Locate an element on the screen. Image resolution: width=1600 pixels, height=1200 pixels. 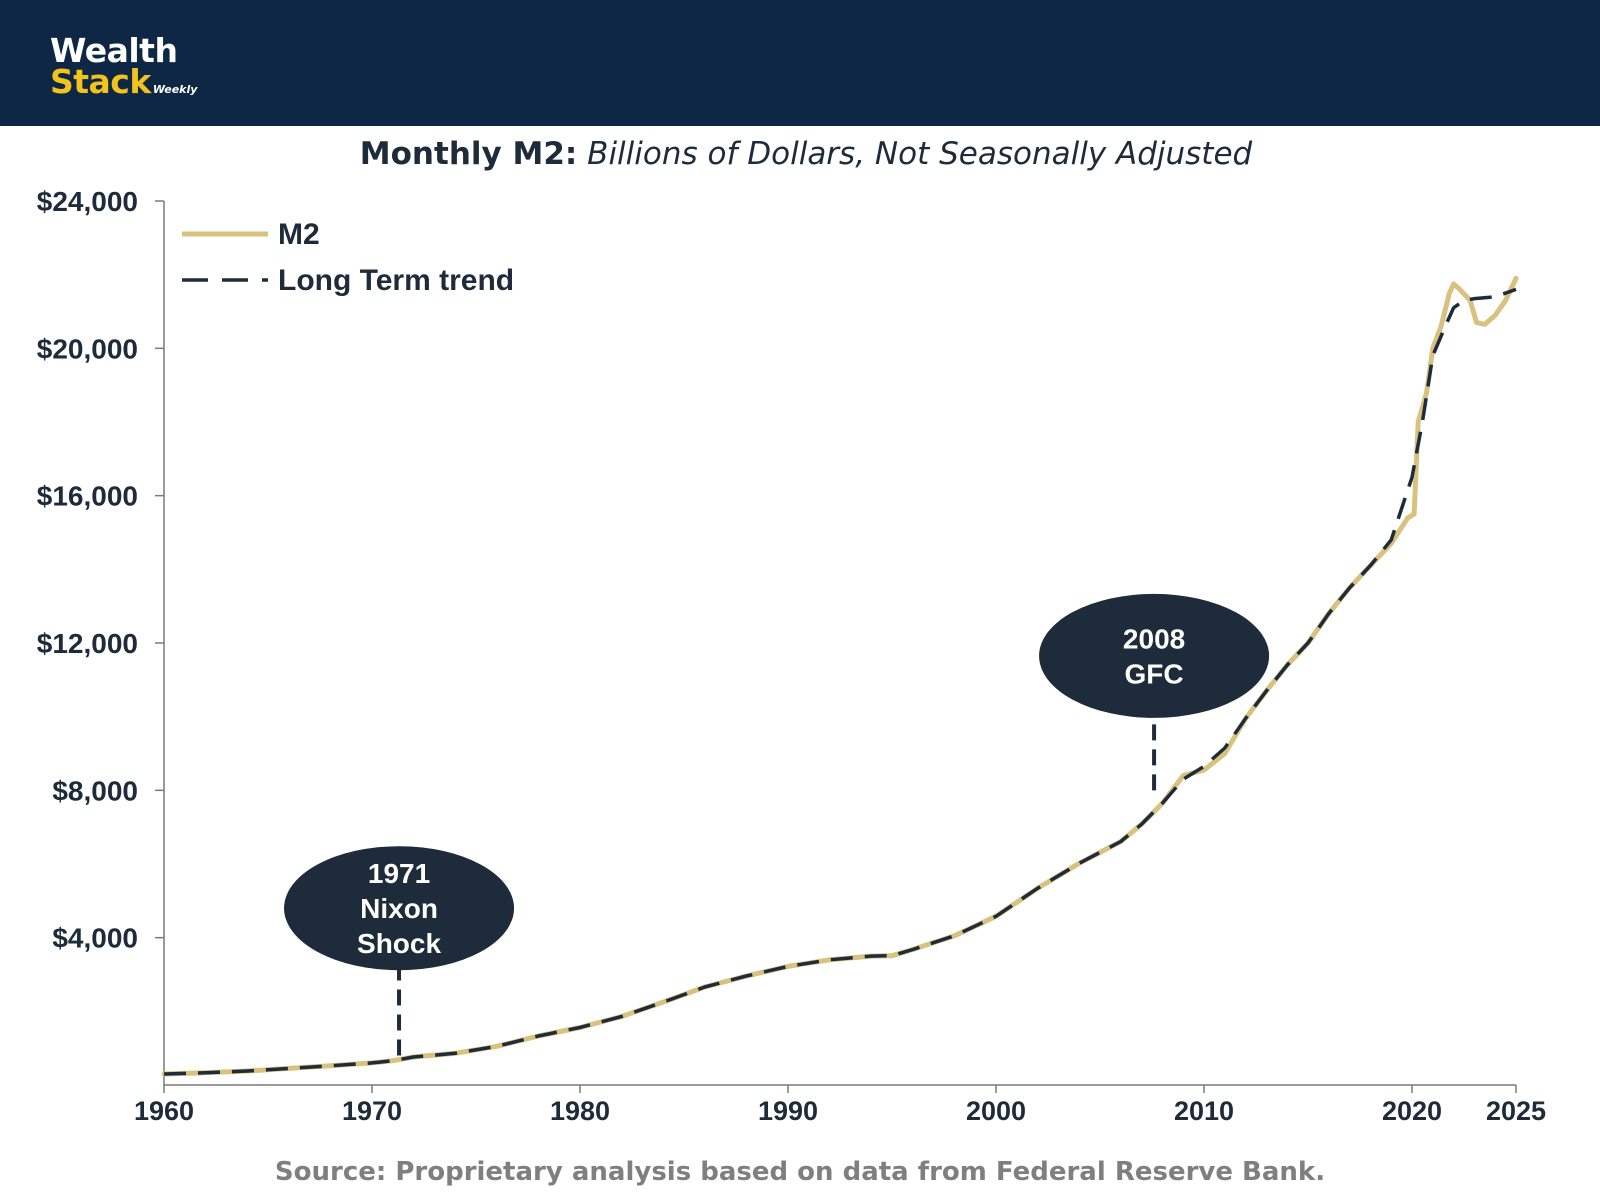
y-tick-label: $20,000 is located at coordinates (87, 348).